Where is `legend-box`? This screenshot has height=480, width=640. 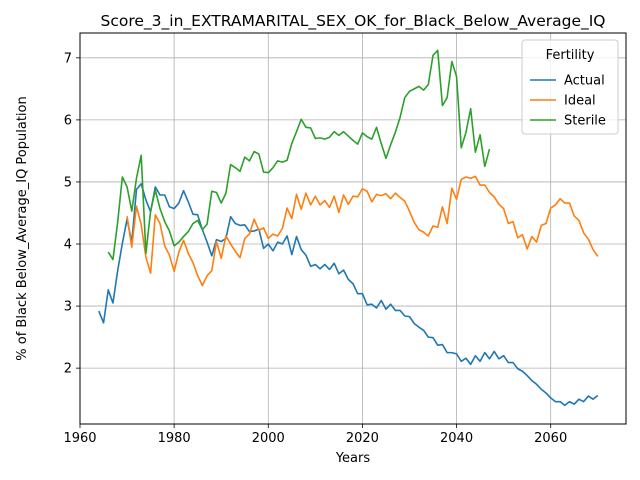
legend-box is located at coordinates (570, 87).